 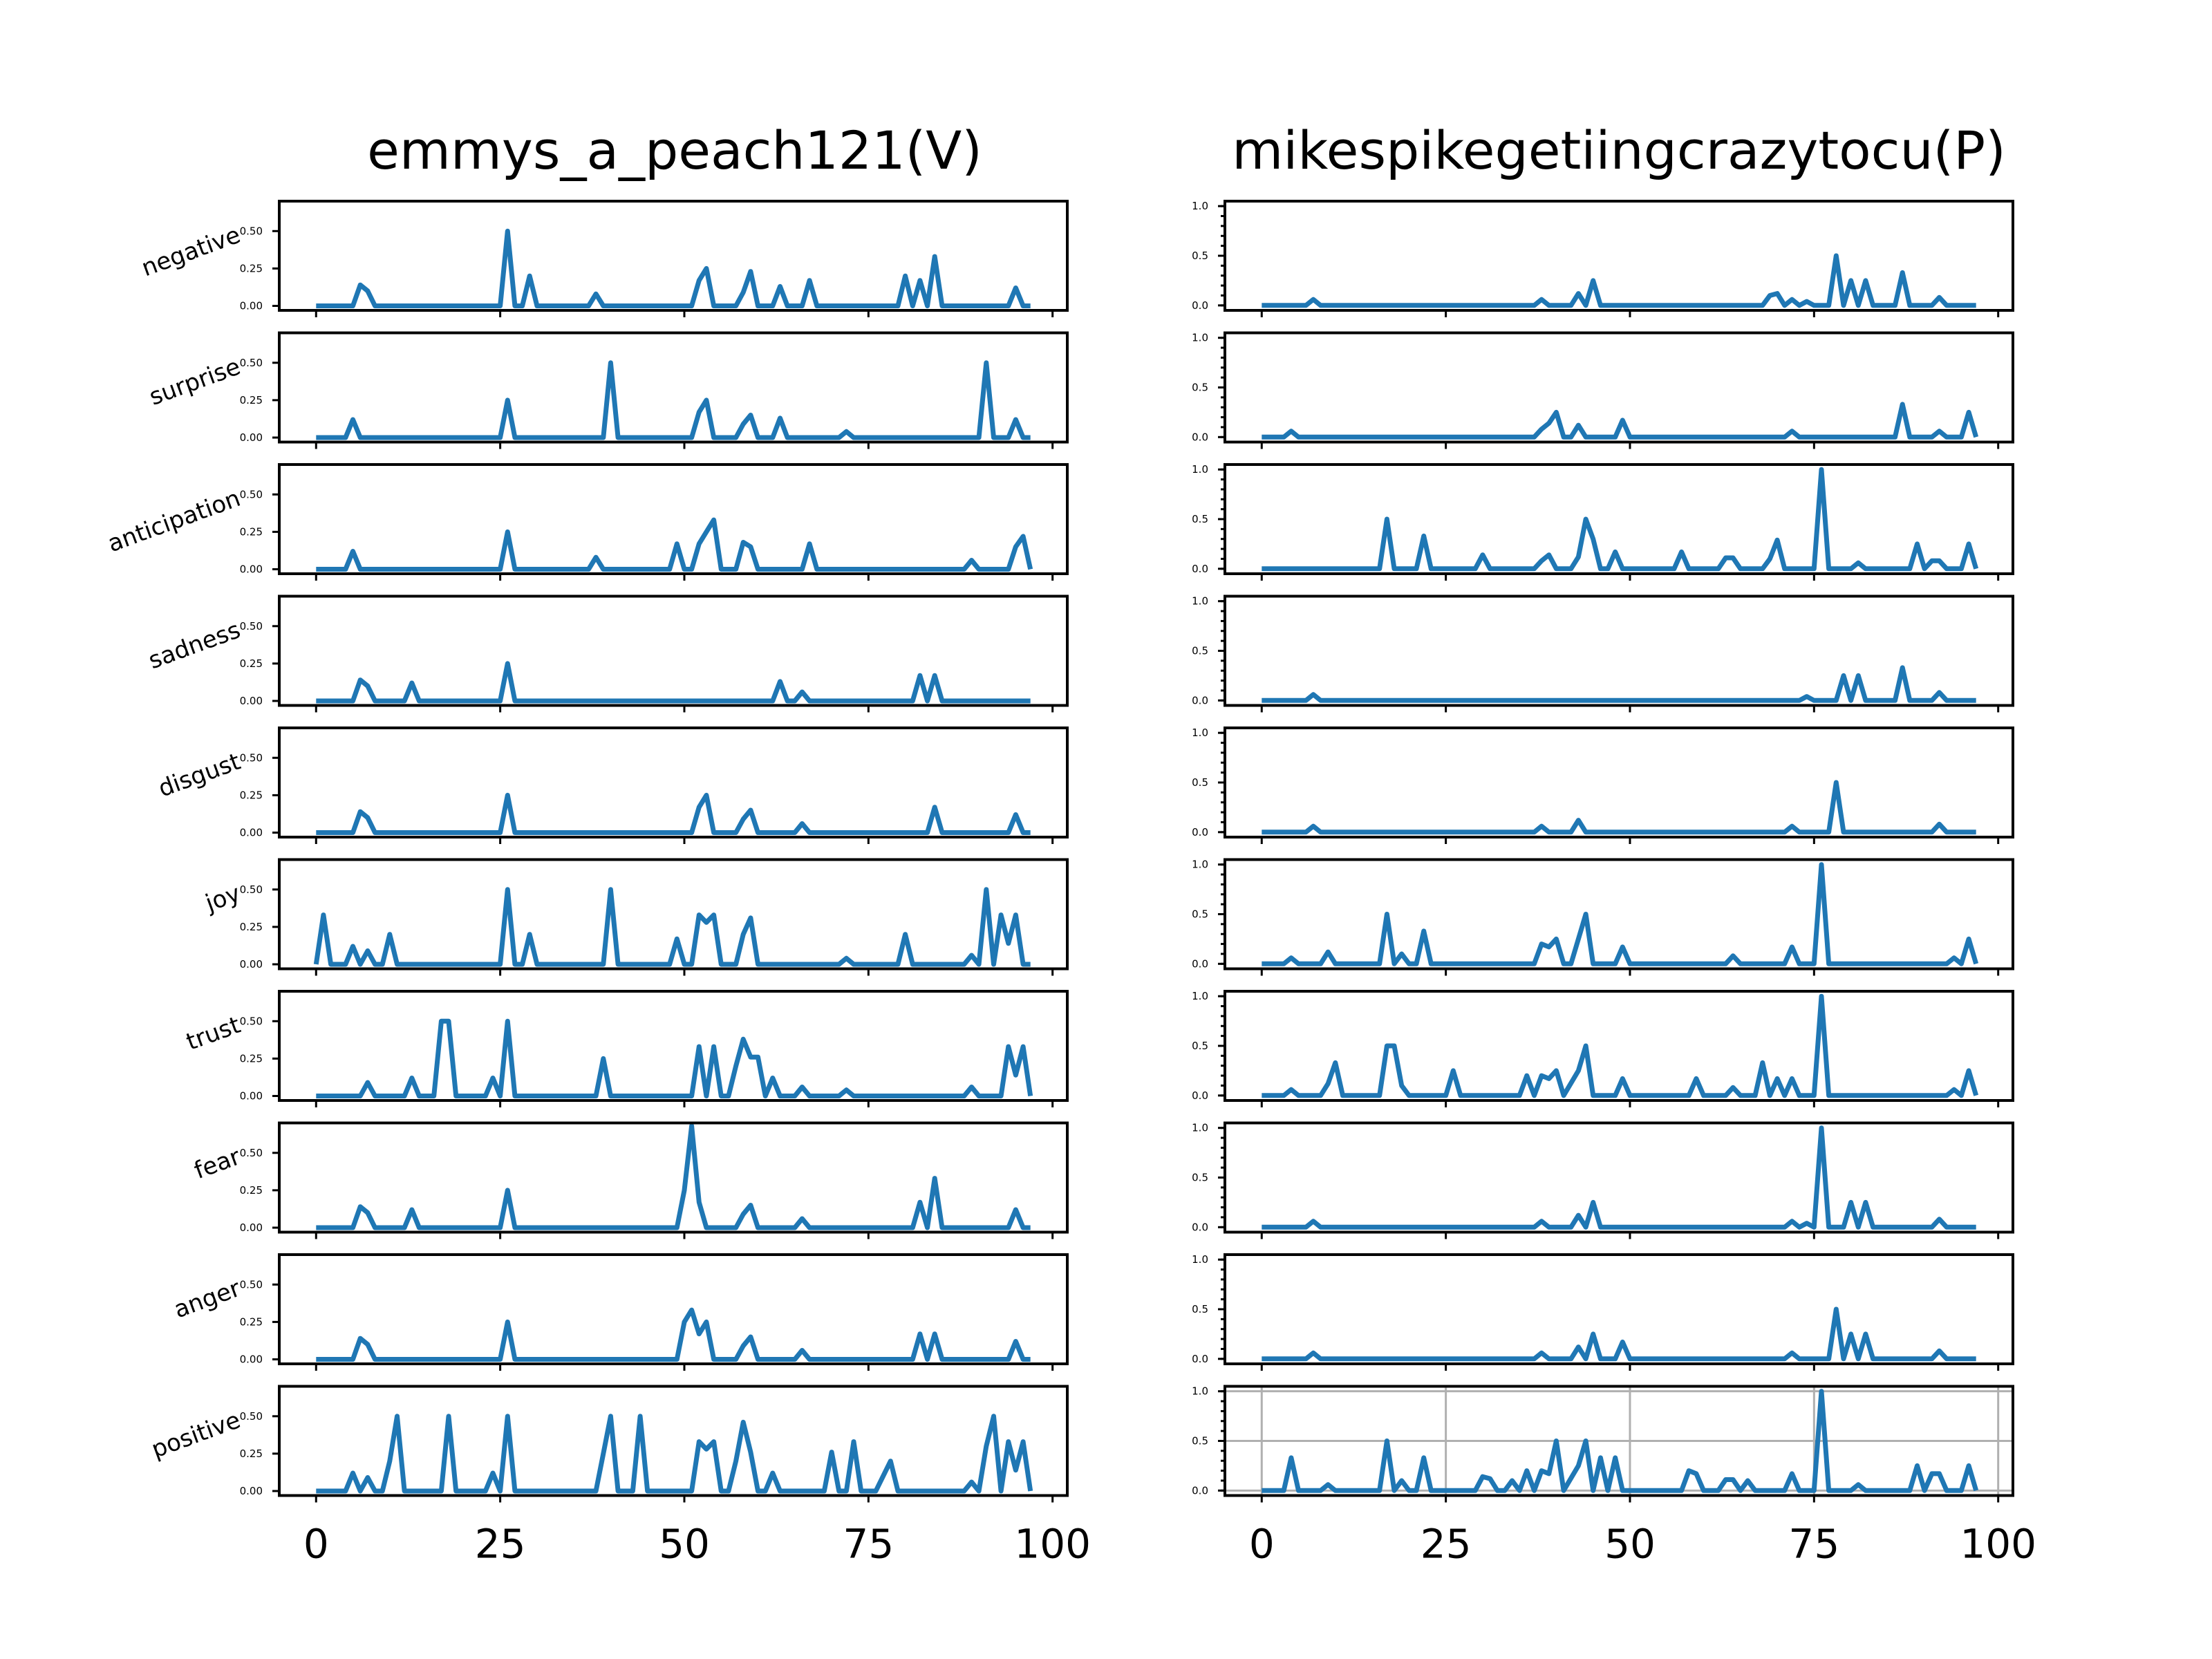 What do you see at coordinates (222, 898) in the screenshot?
I see `row-label-joy: joy` at bounding box center [222, 898].